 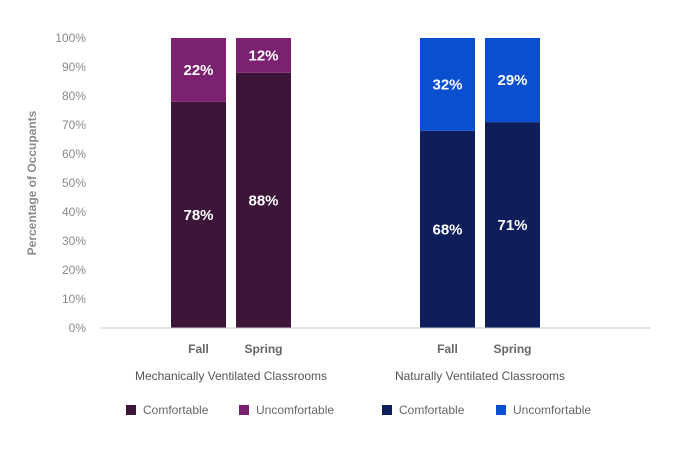 I want to click on data-label-uncomfortable: 12%, so click(x=263, y=55).